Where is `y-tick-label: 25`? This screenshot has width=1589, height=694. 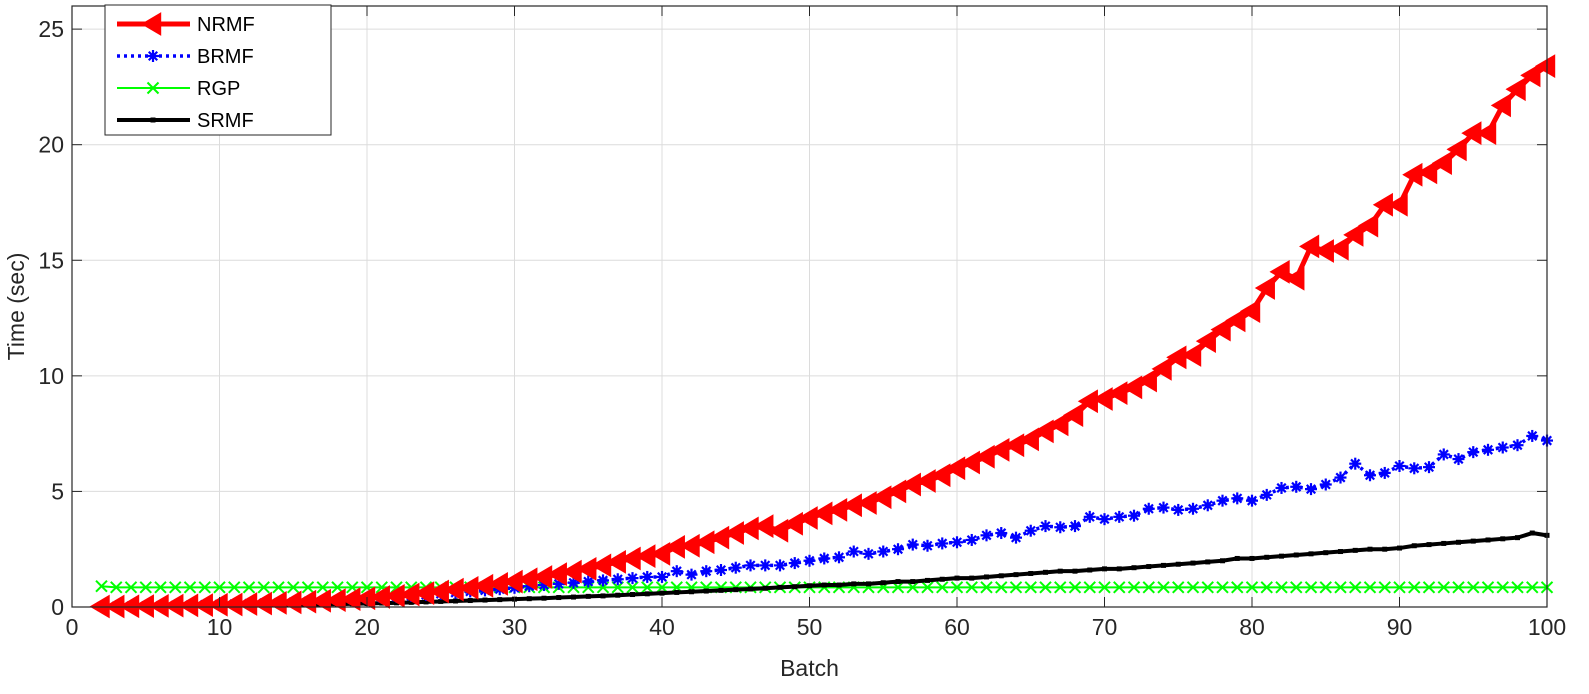
y-tick-label: 25 is located at coordinates (51, 29).